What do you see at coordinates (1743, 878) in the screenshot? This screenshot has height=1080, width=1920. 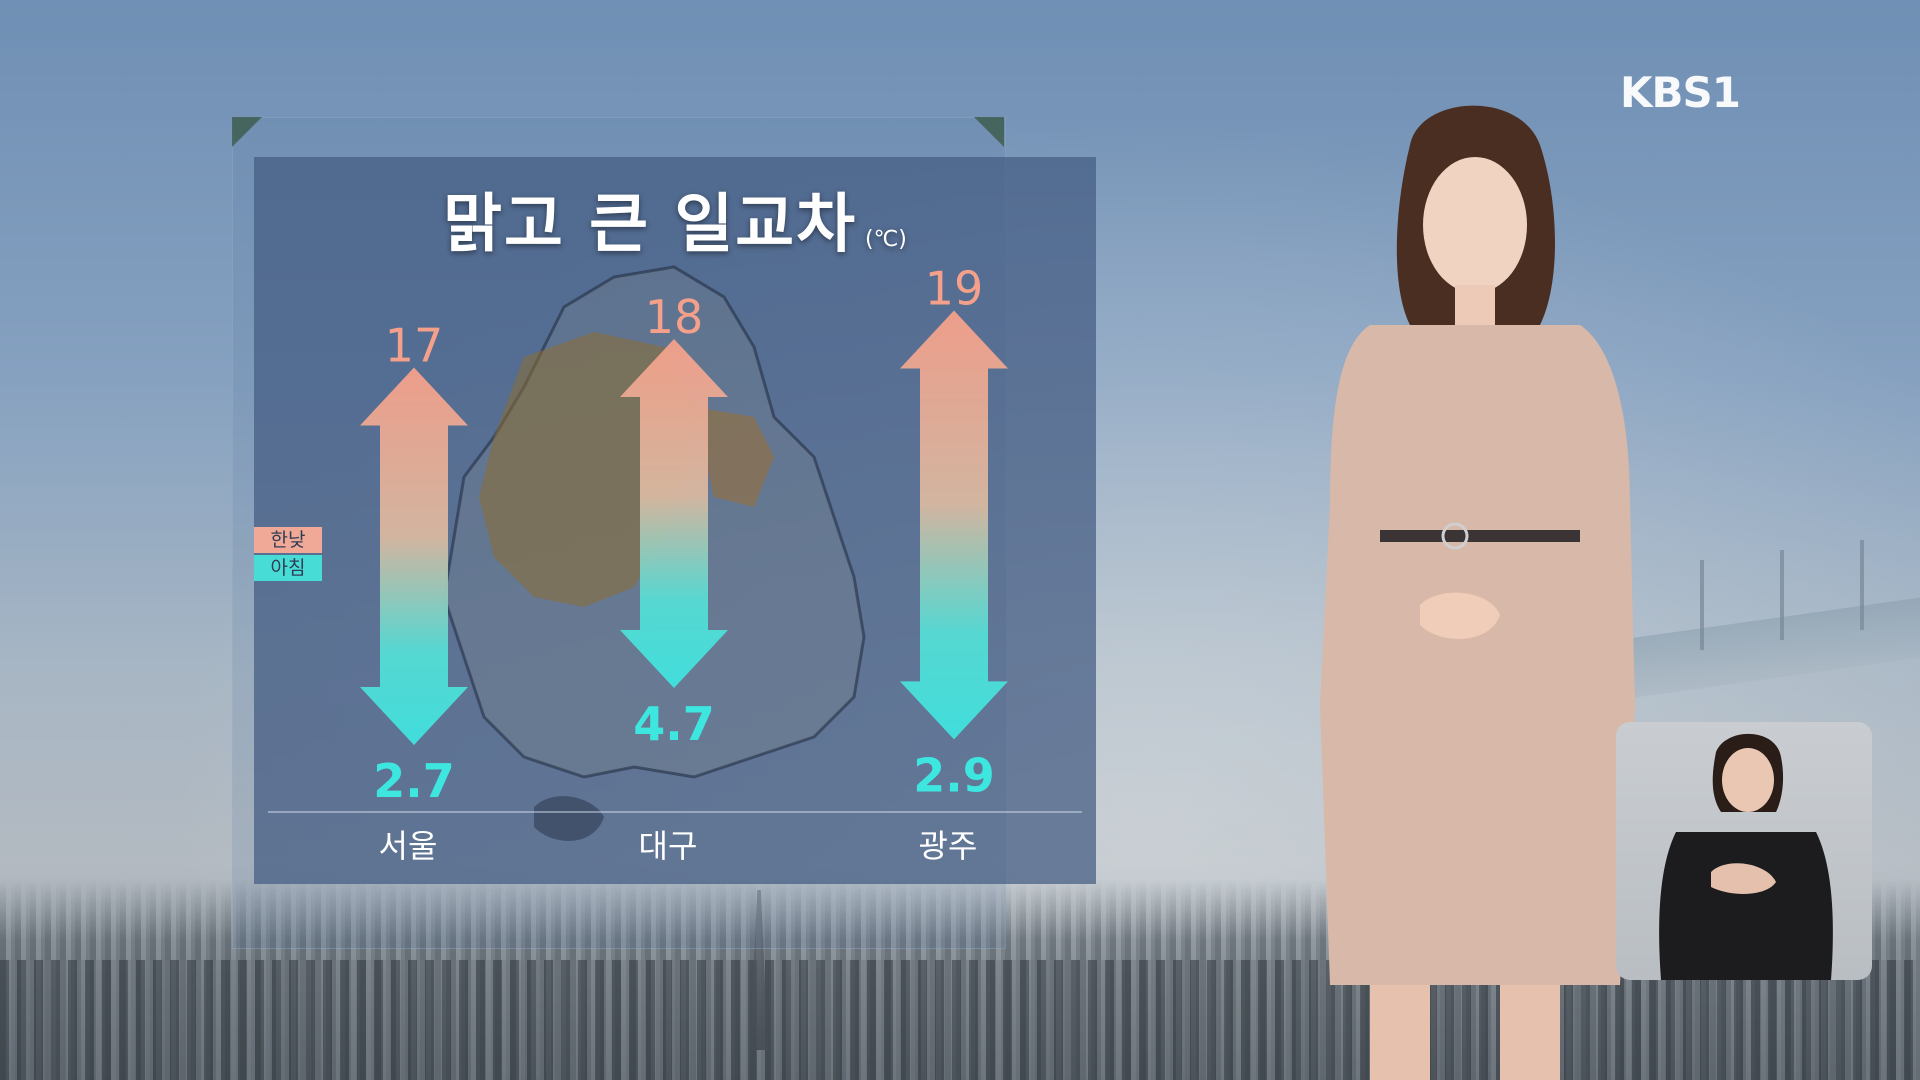 I see `signer-hands` at bounding box center [1743, 878].